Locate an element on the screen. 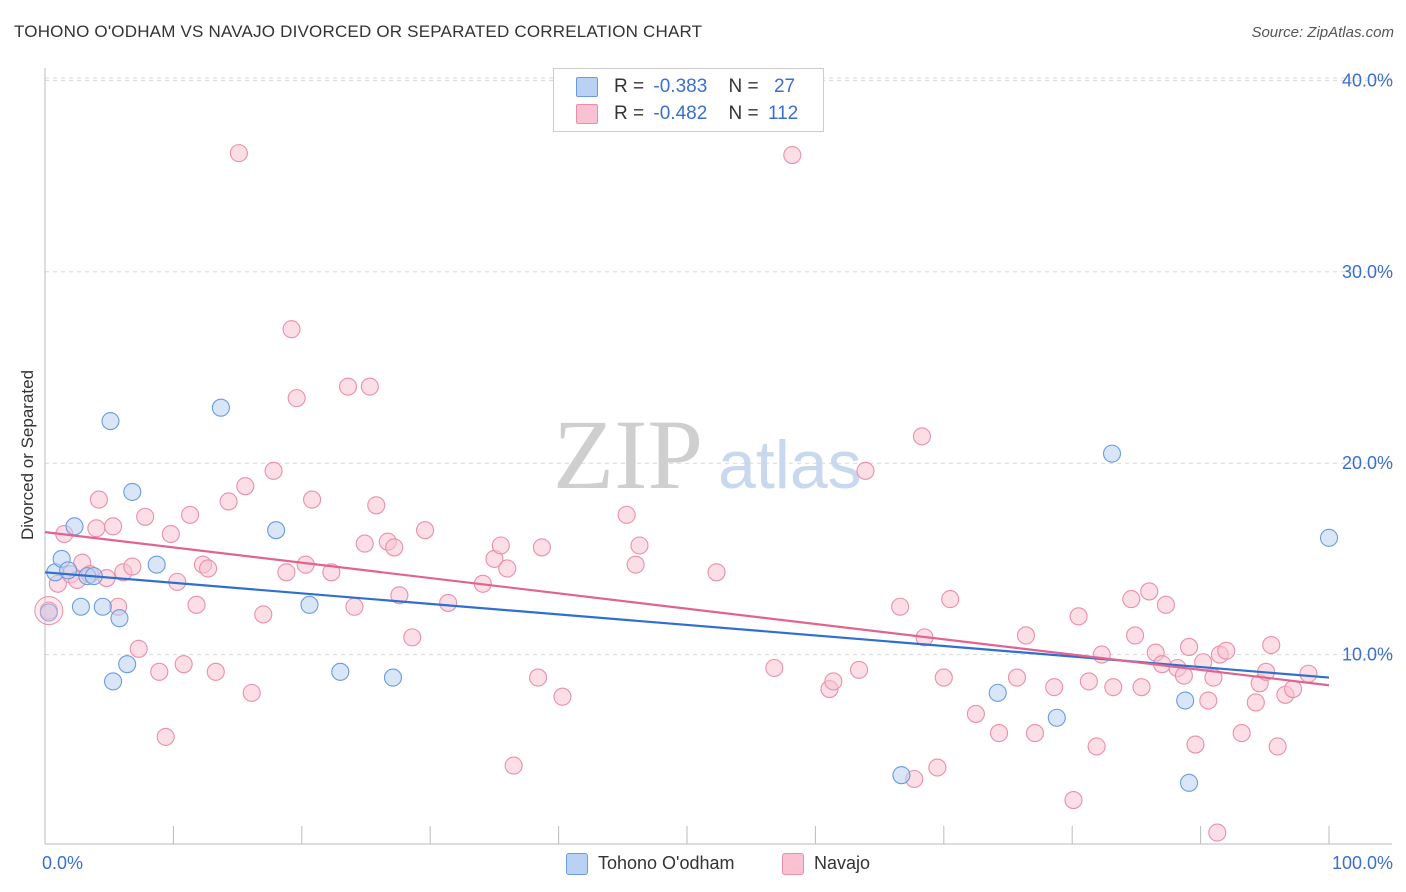 This screenshot has width=1406, height=892. y-tick-label: 10.0% is located at coordinates (1367, 655).